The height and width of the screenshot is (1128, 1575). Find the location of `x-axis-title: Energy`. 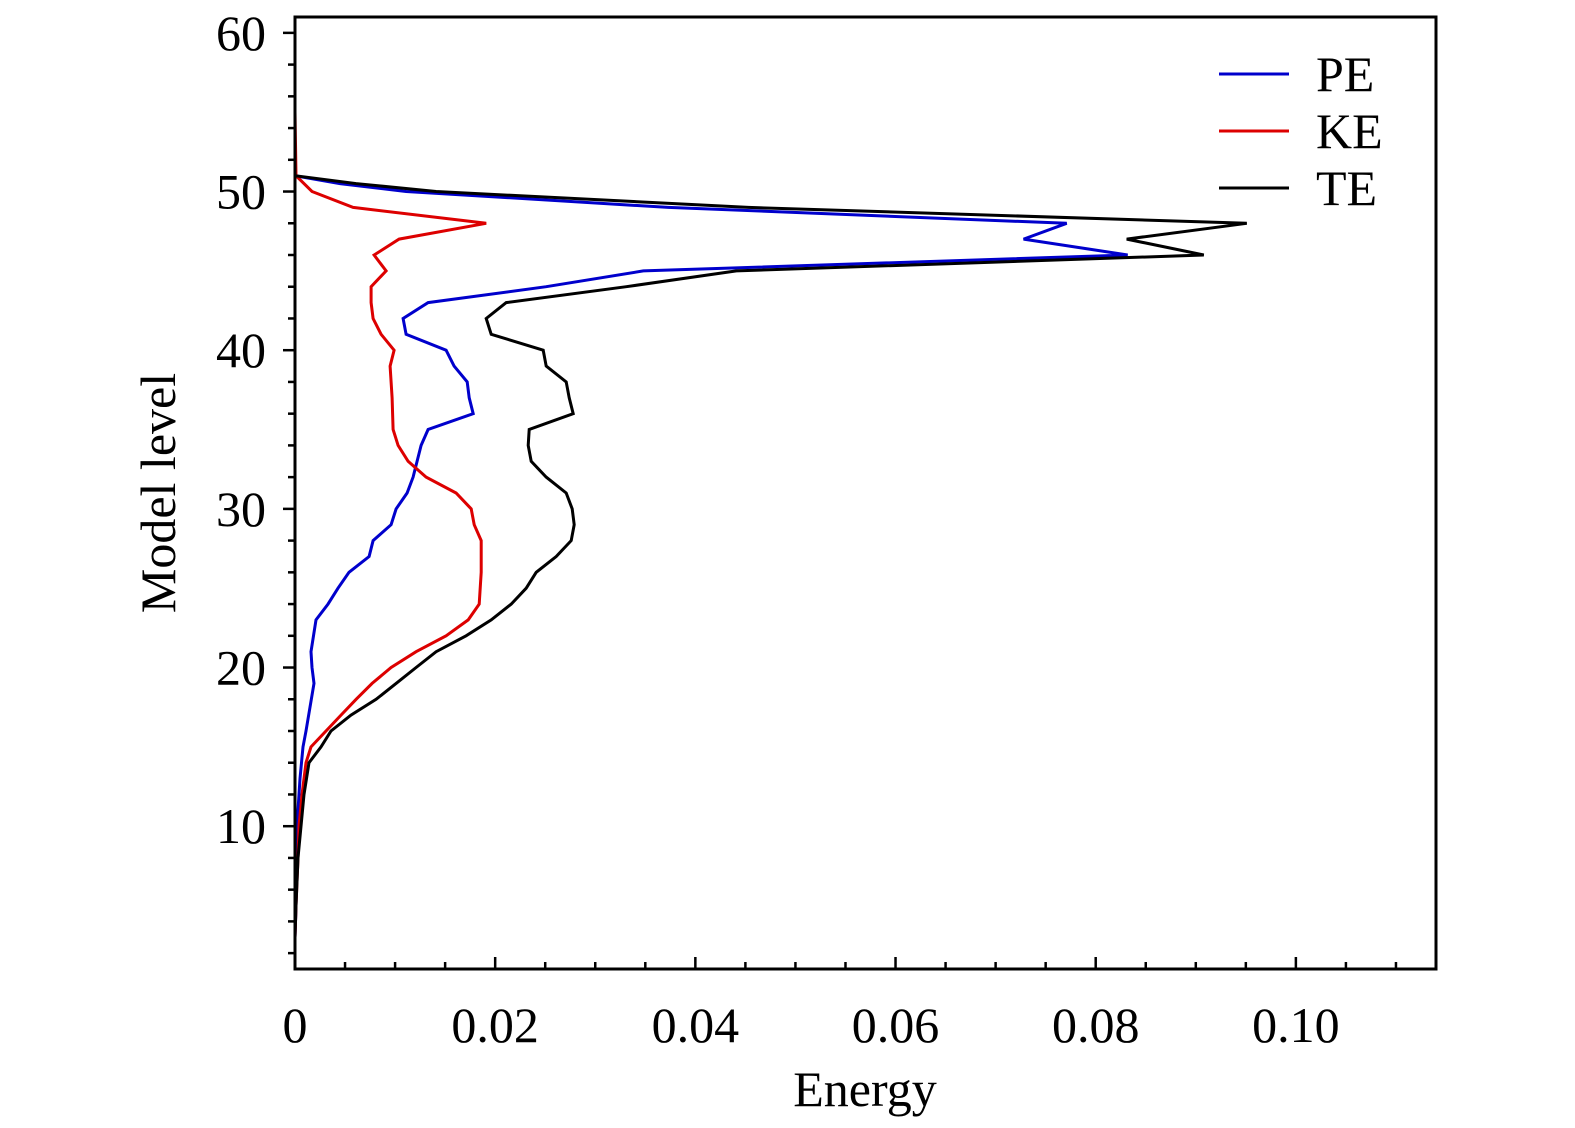

x-axis-title: Energy is located at coordinates (864, 1089).